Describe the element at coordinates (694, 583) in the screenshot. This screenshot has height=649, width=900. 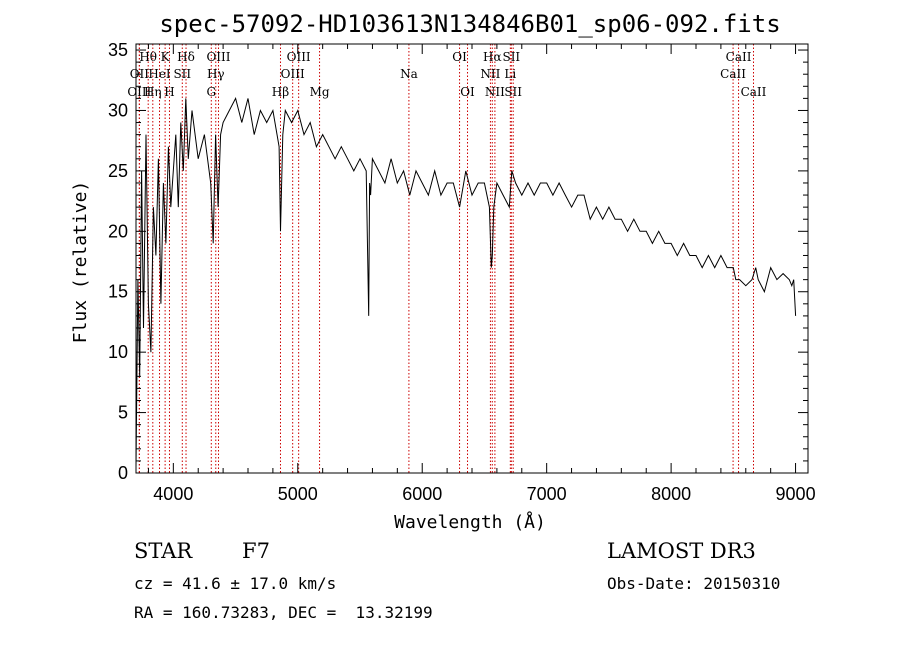
I see `observation-date: Obs-Date: 20150310` at that location.